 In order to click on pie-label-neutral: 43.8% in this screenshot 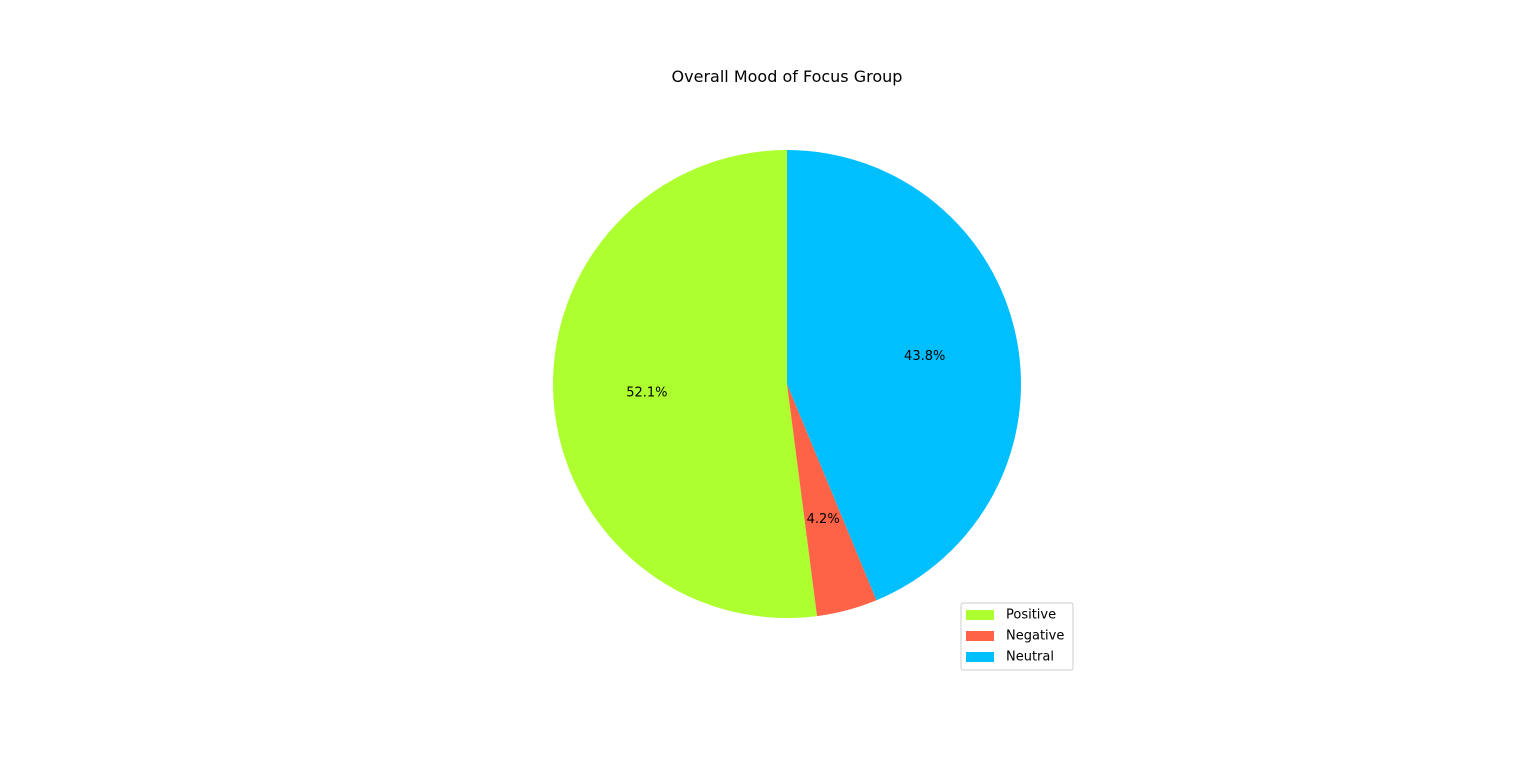, I will do `click(924, 356)`.